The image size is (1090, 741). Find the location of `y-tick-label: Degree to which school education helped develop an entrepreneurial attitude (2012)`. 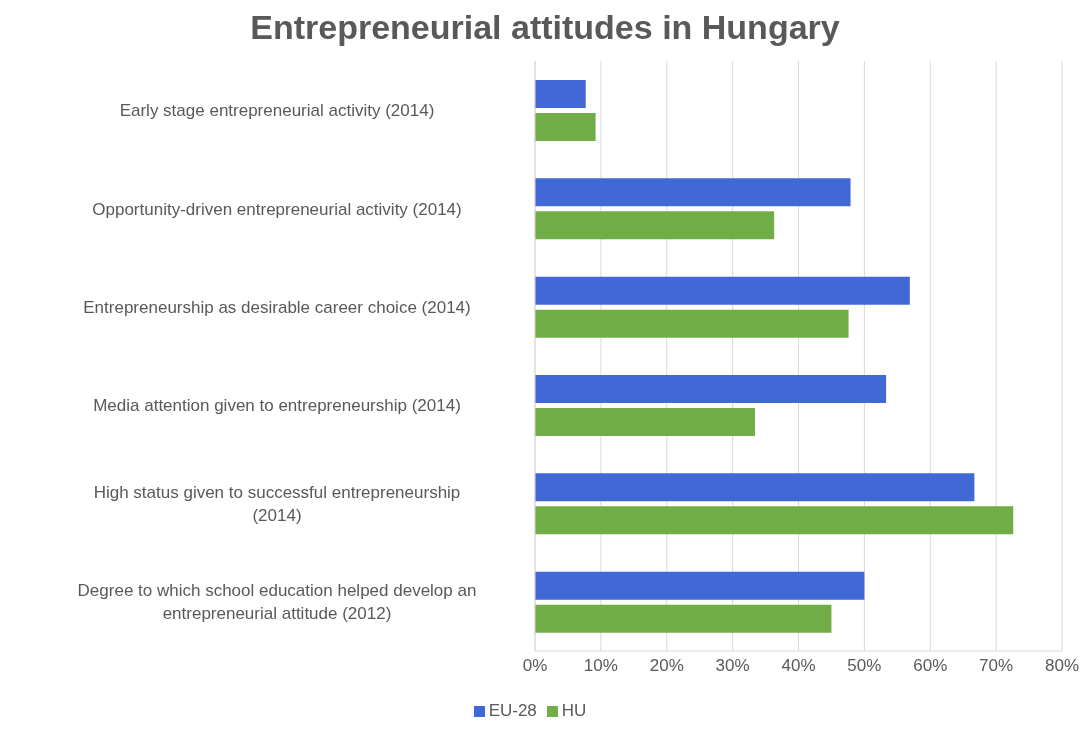

y-tick-label: Degree to which school education helped develop an entrepreneurial attitude (2012) is located at coordinates (277, 601).